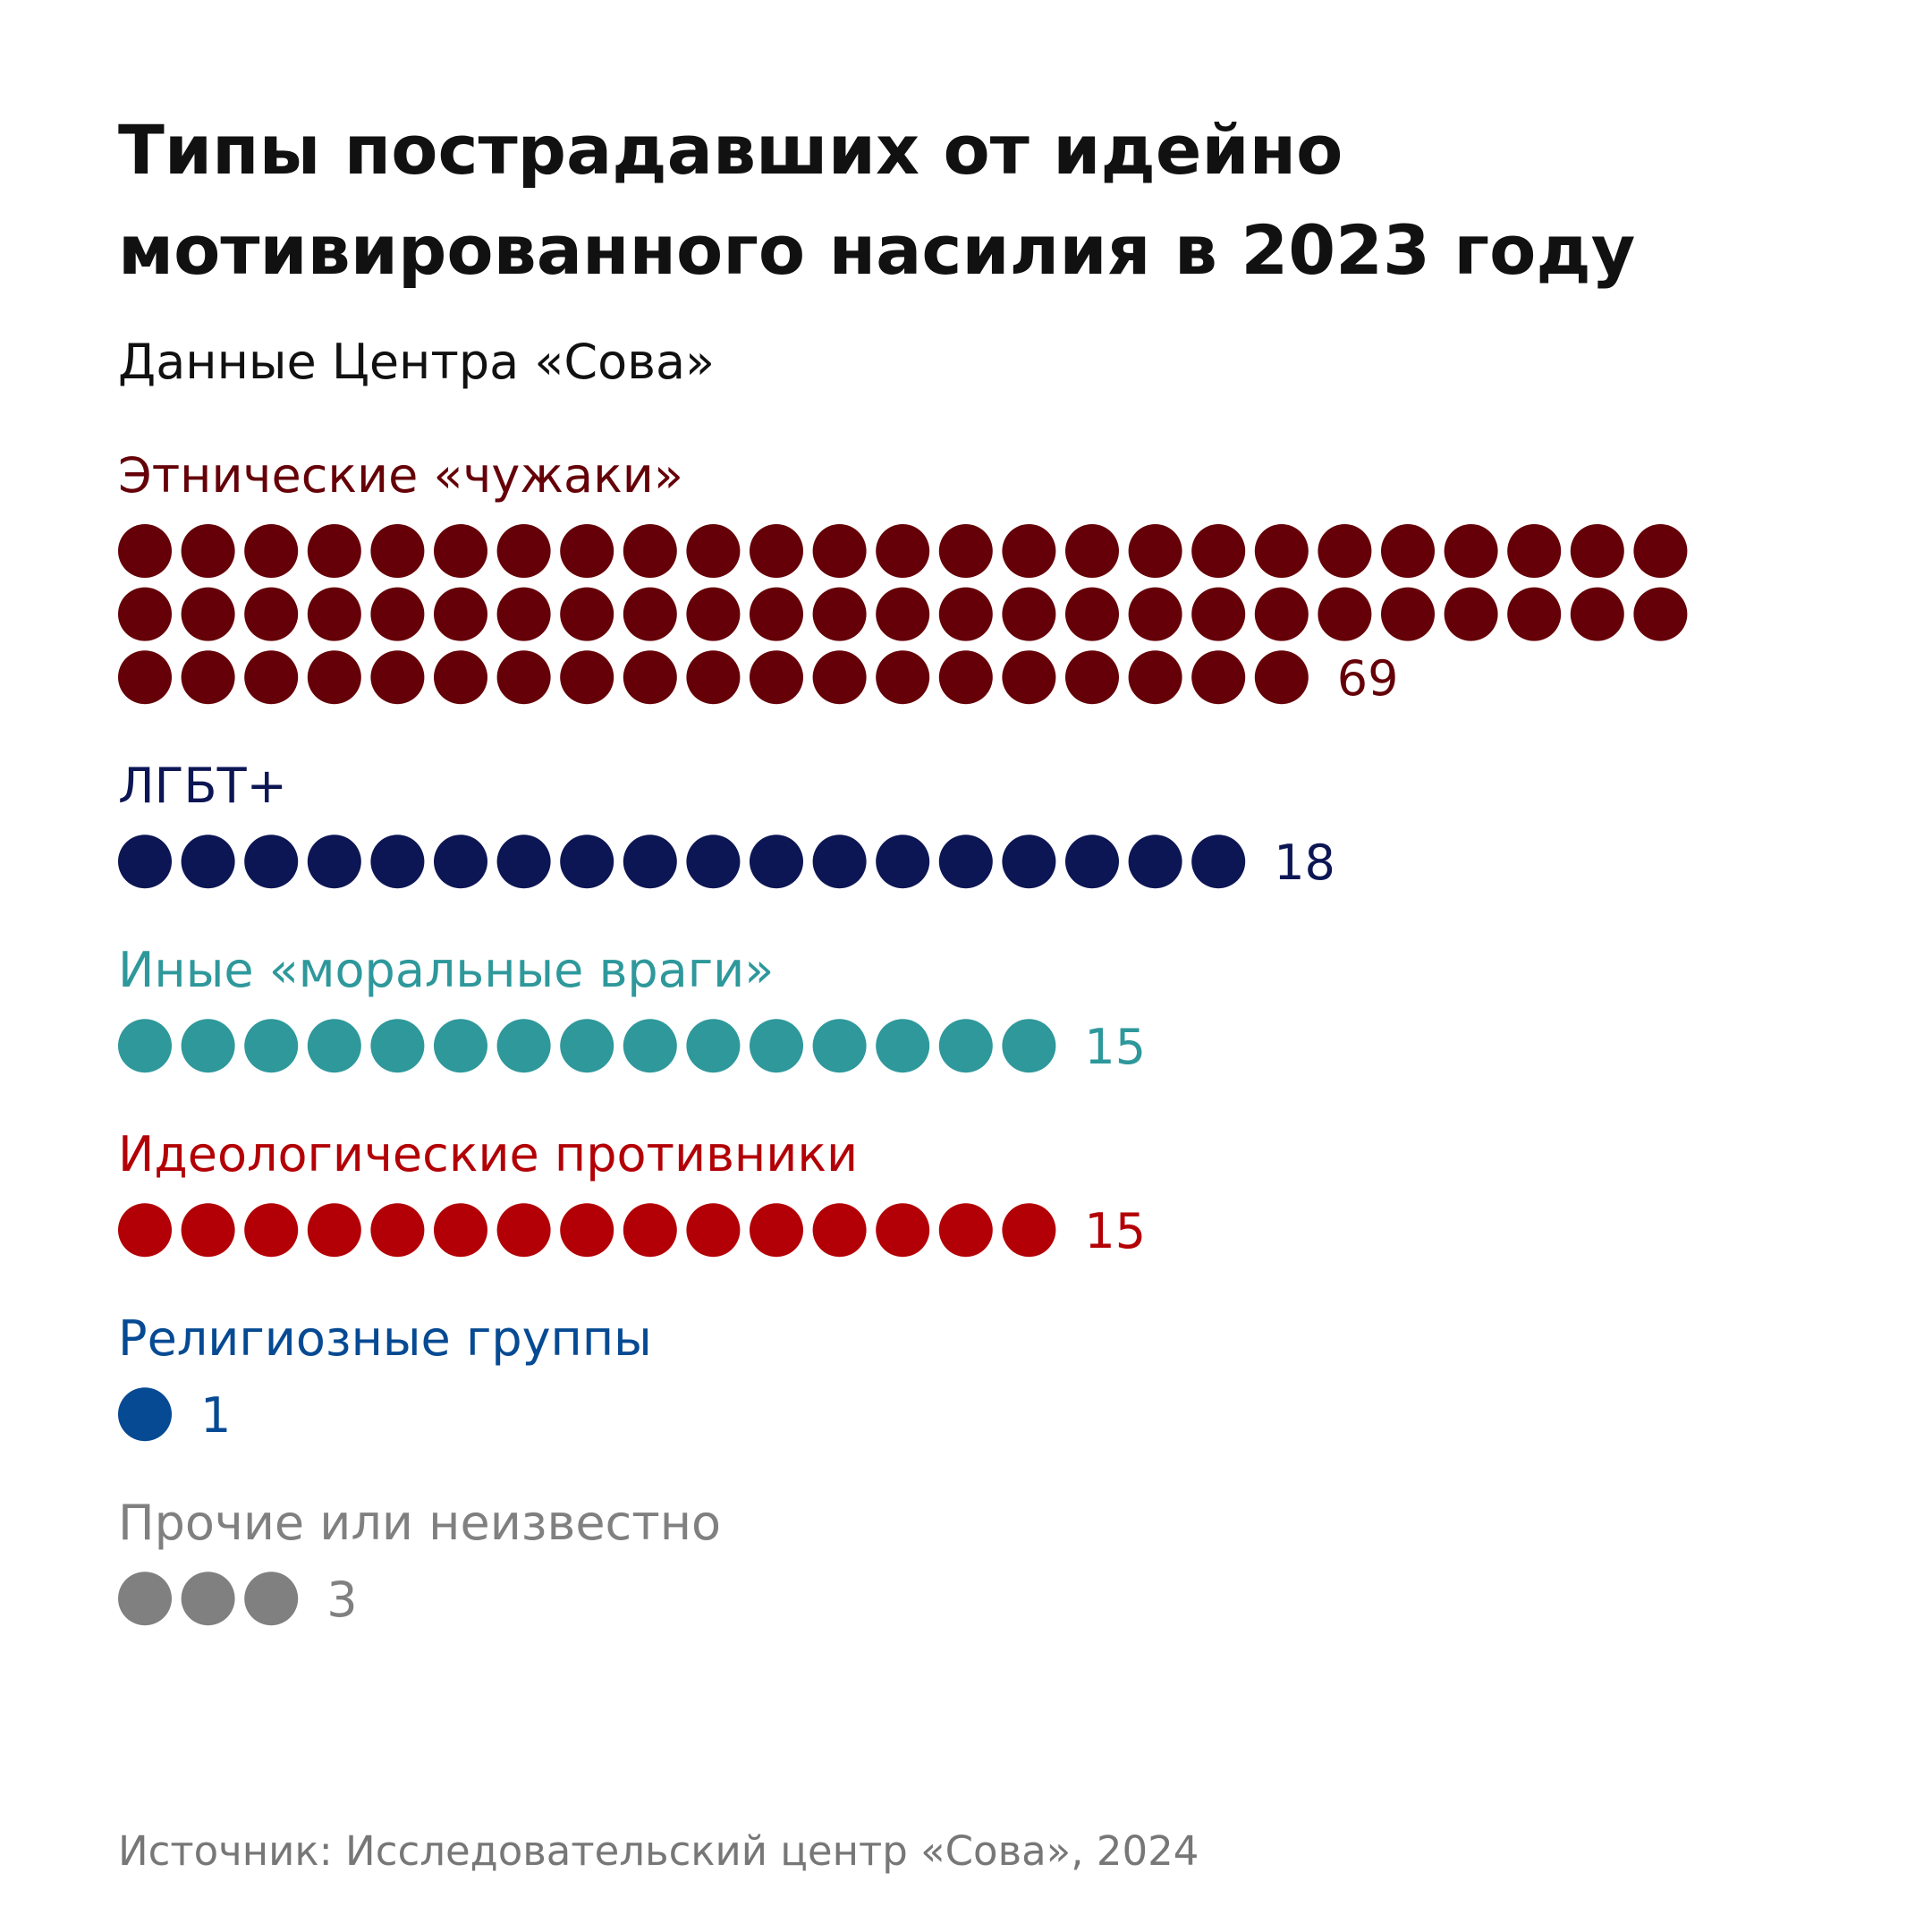 This screenshot has height=1932, width=1932. Describe the element at coordinates (400, 475) in the screenshot. I see `category-label: Этнические «чужаки»` at that location.